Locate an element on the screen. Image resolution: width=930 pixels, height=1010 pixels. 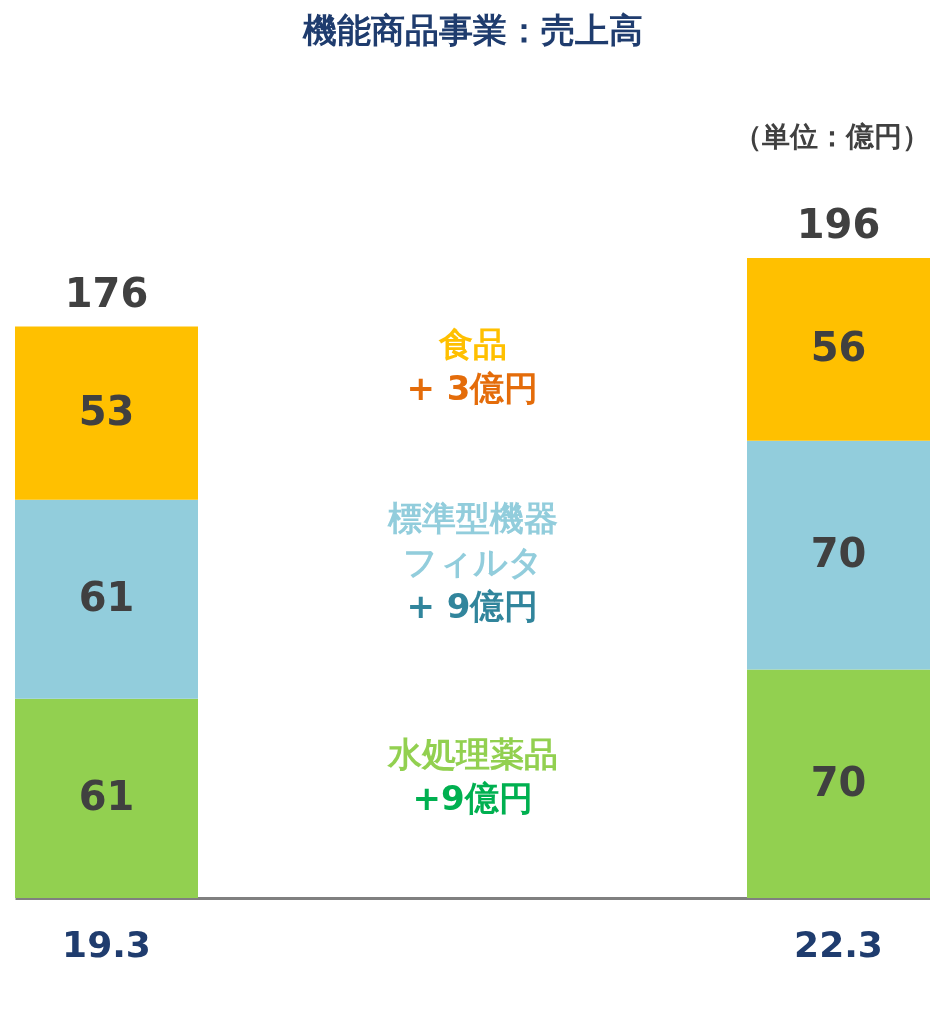
total-label: 196 is located at coordinates (838, 224).